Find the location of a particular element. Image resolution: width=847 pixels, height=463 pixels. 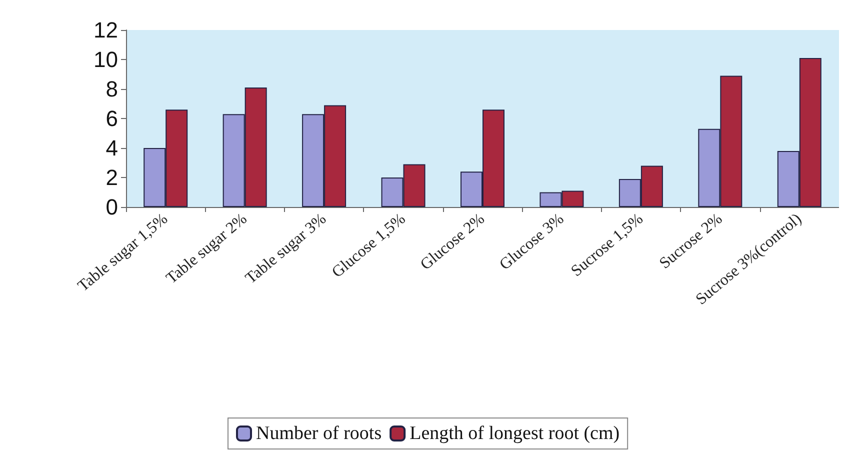

y-tick-label: 6 is located at coordinates (112, 118).